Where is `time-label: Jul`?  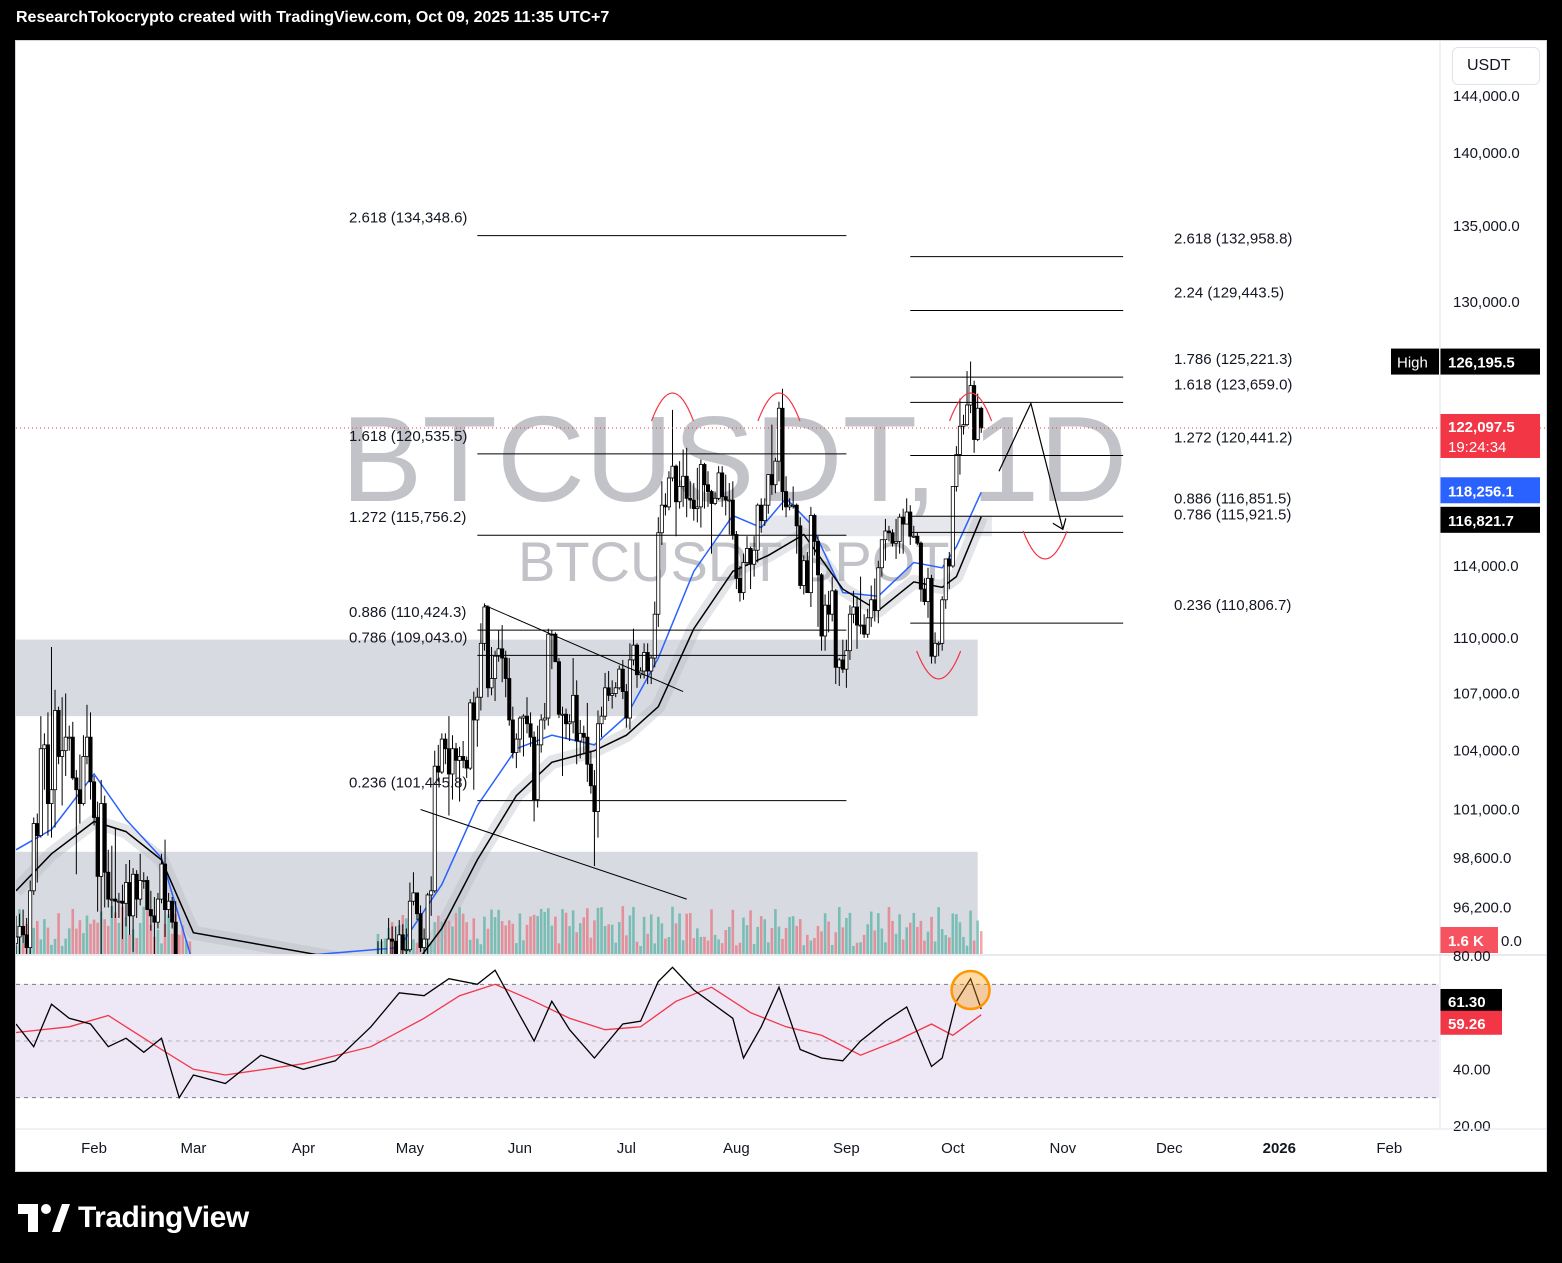
time-label: Jul is located at coordinates (626, 1148).